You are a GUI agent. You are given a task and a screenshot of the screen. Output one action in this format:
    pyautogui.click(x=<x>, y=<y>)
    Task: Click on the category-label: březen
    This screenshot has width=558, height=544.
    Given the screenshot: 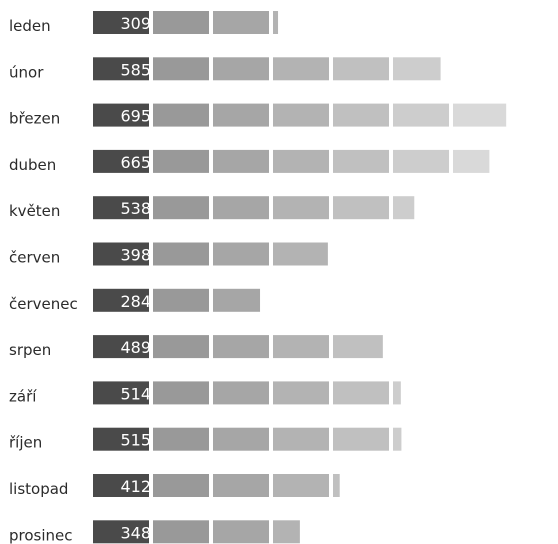 What is the action you would take?
    pyautogui.click(x=34, y=119)
    